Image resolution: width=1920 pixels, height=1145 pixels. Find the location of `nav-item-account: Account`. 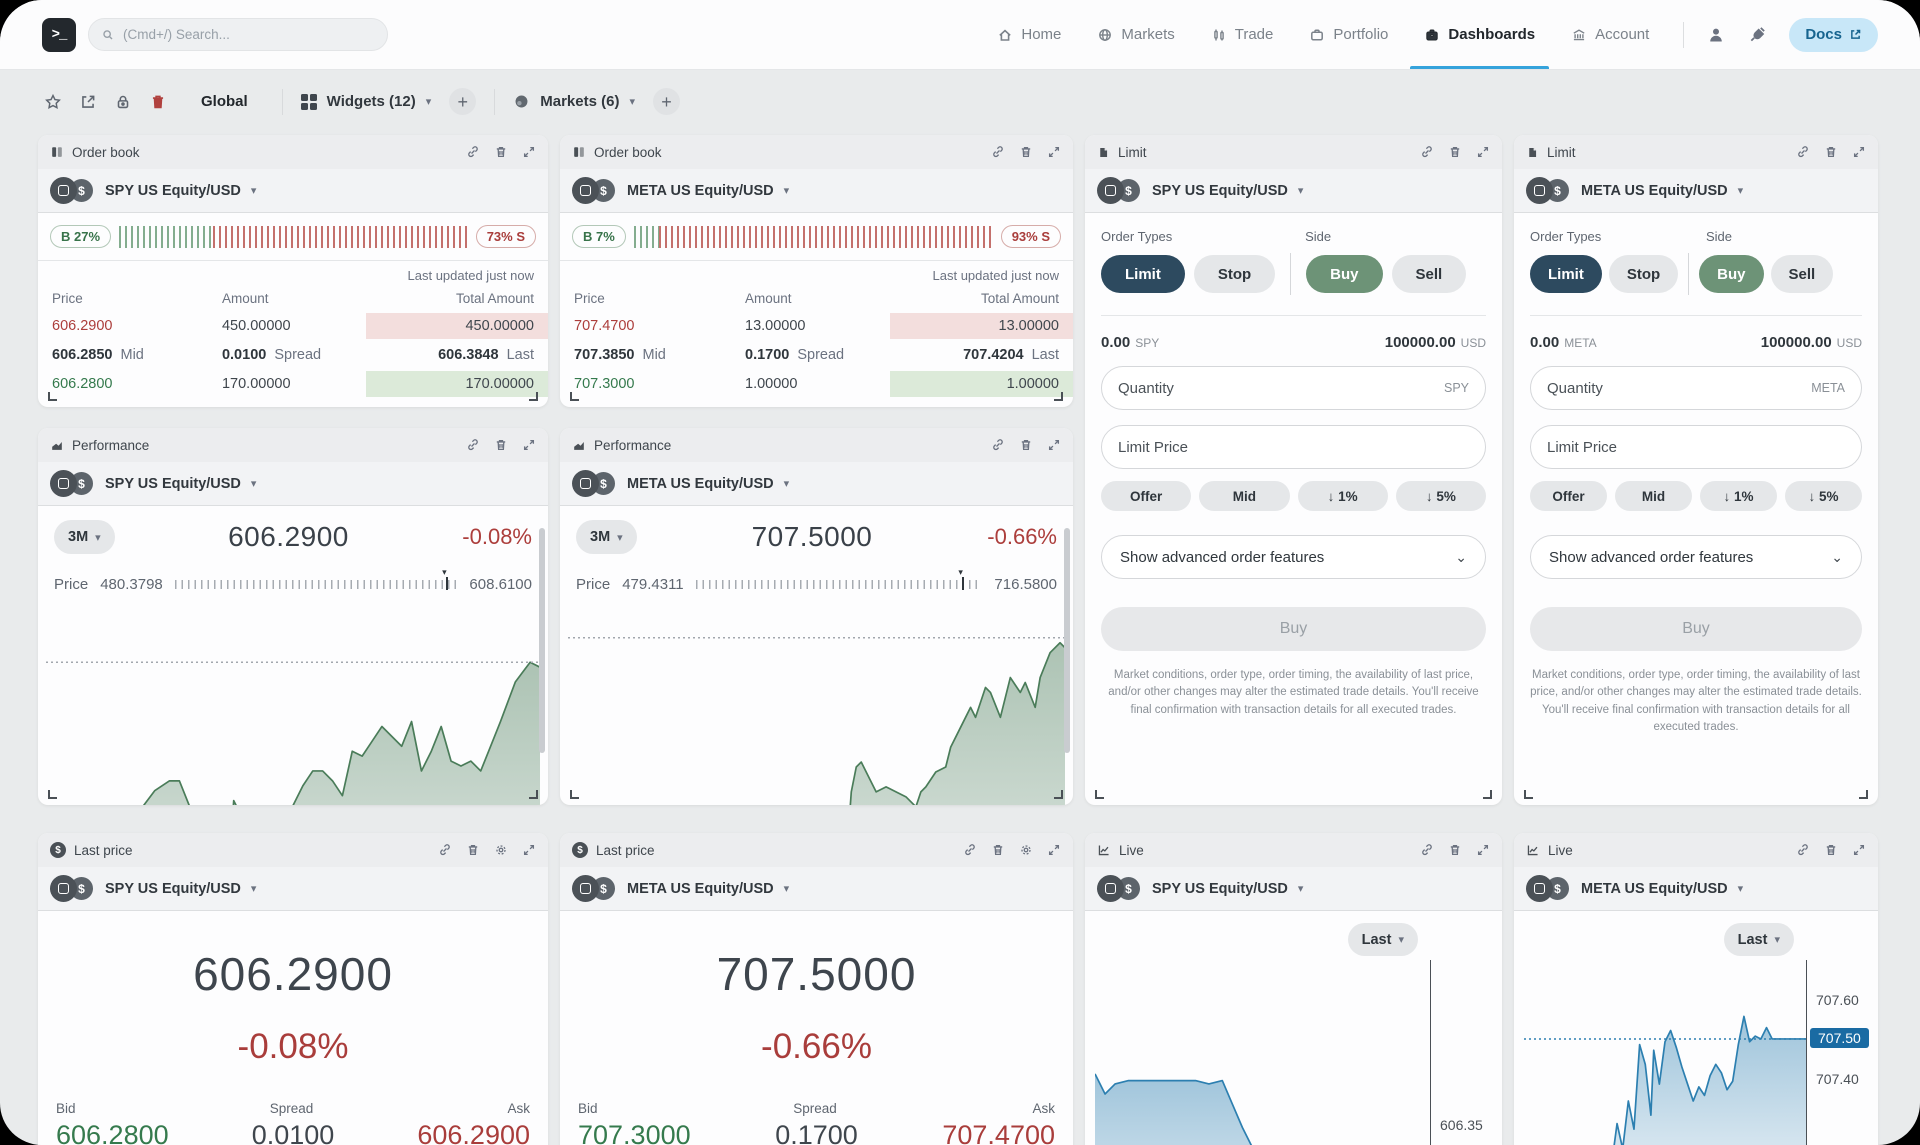

nav-item-account: Account is located at coordinates (1610, 34).